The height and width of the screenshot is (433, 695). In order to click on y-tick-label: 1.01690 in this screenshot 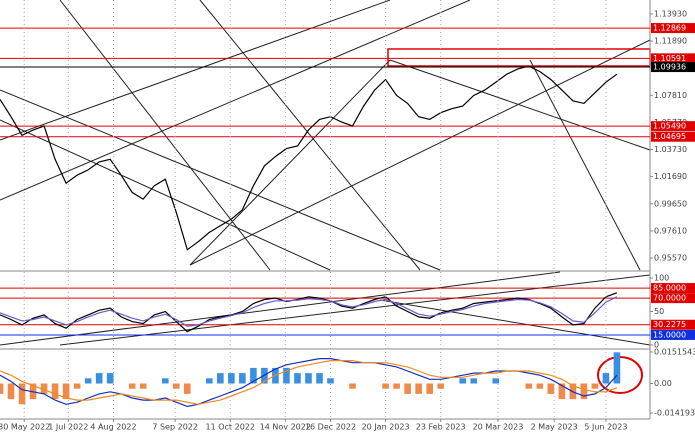, I will do `click(670, 176)`.